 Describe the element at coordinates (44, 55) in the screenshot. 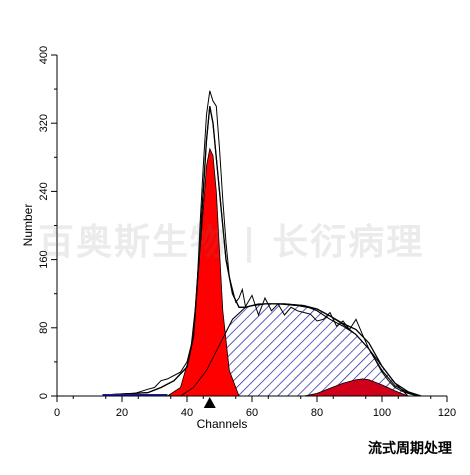

I see `y-tick-label: 400` at that location.